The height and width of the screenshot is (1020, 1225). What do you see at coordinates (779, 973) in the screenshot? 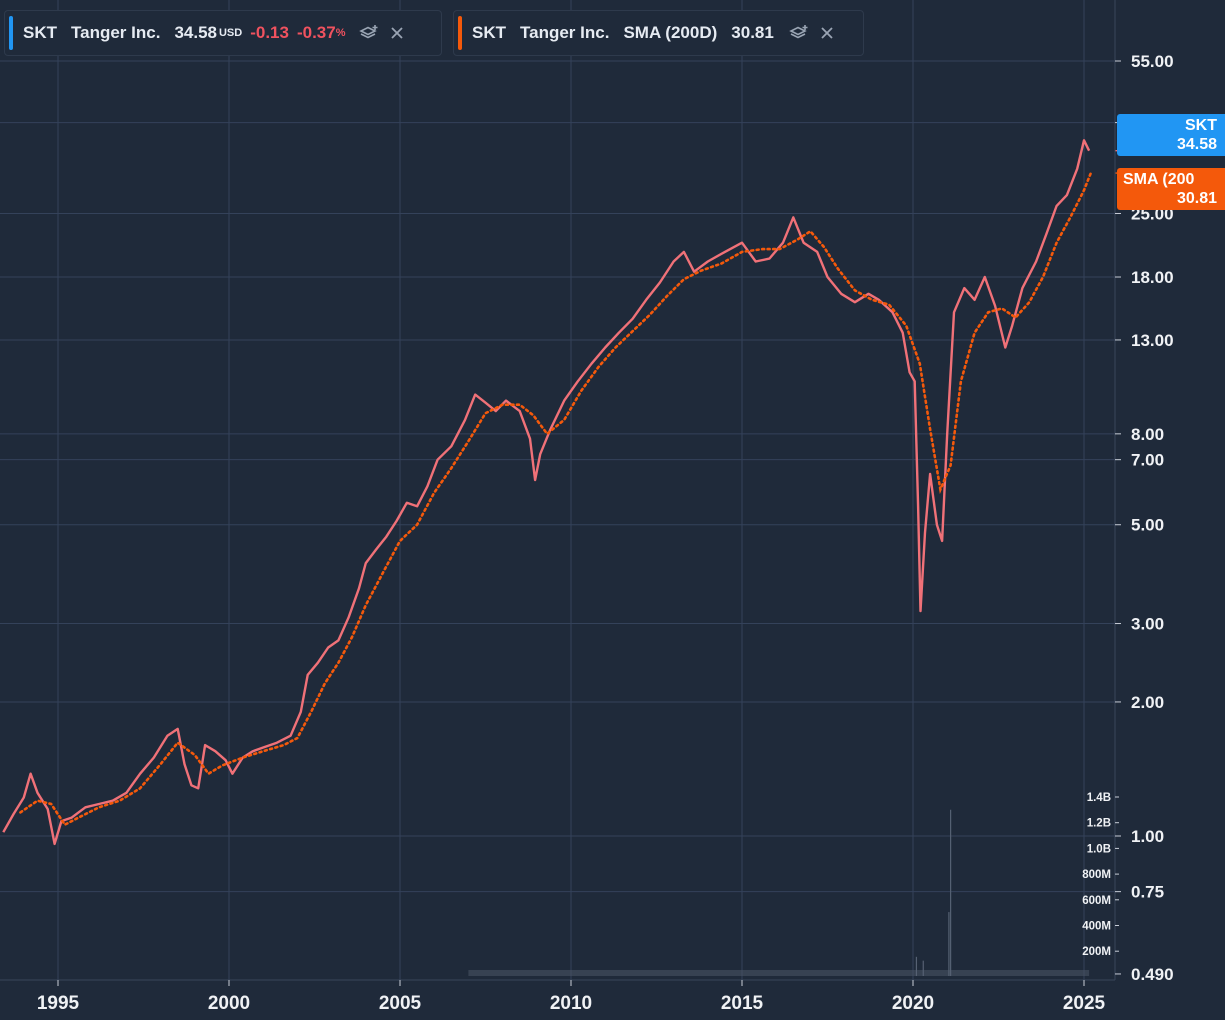
I see `volume-baseline` at bounding box center [779, 973].